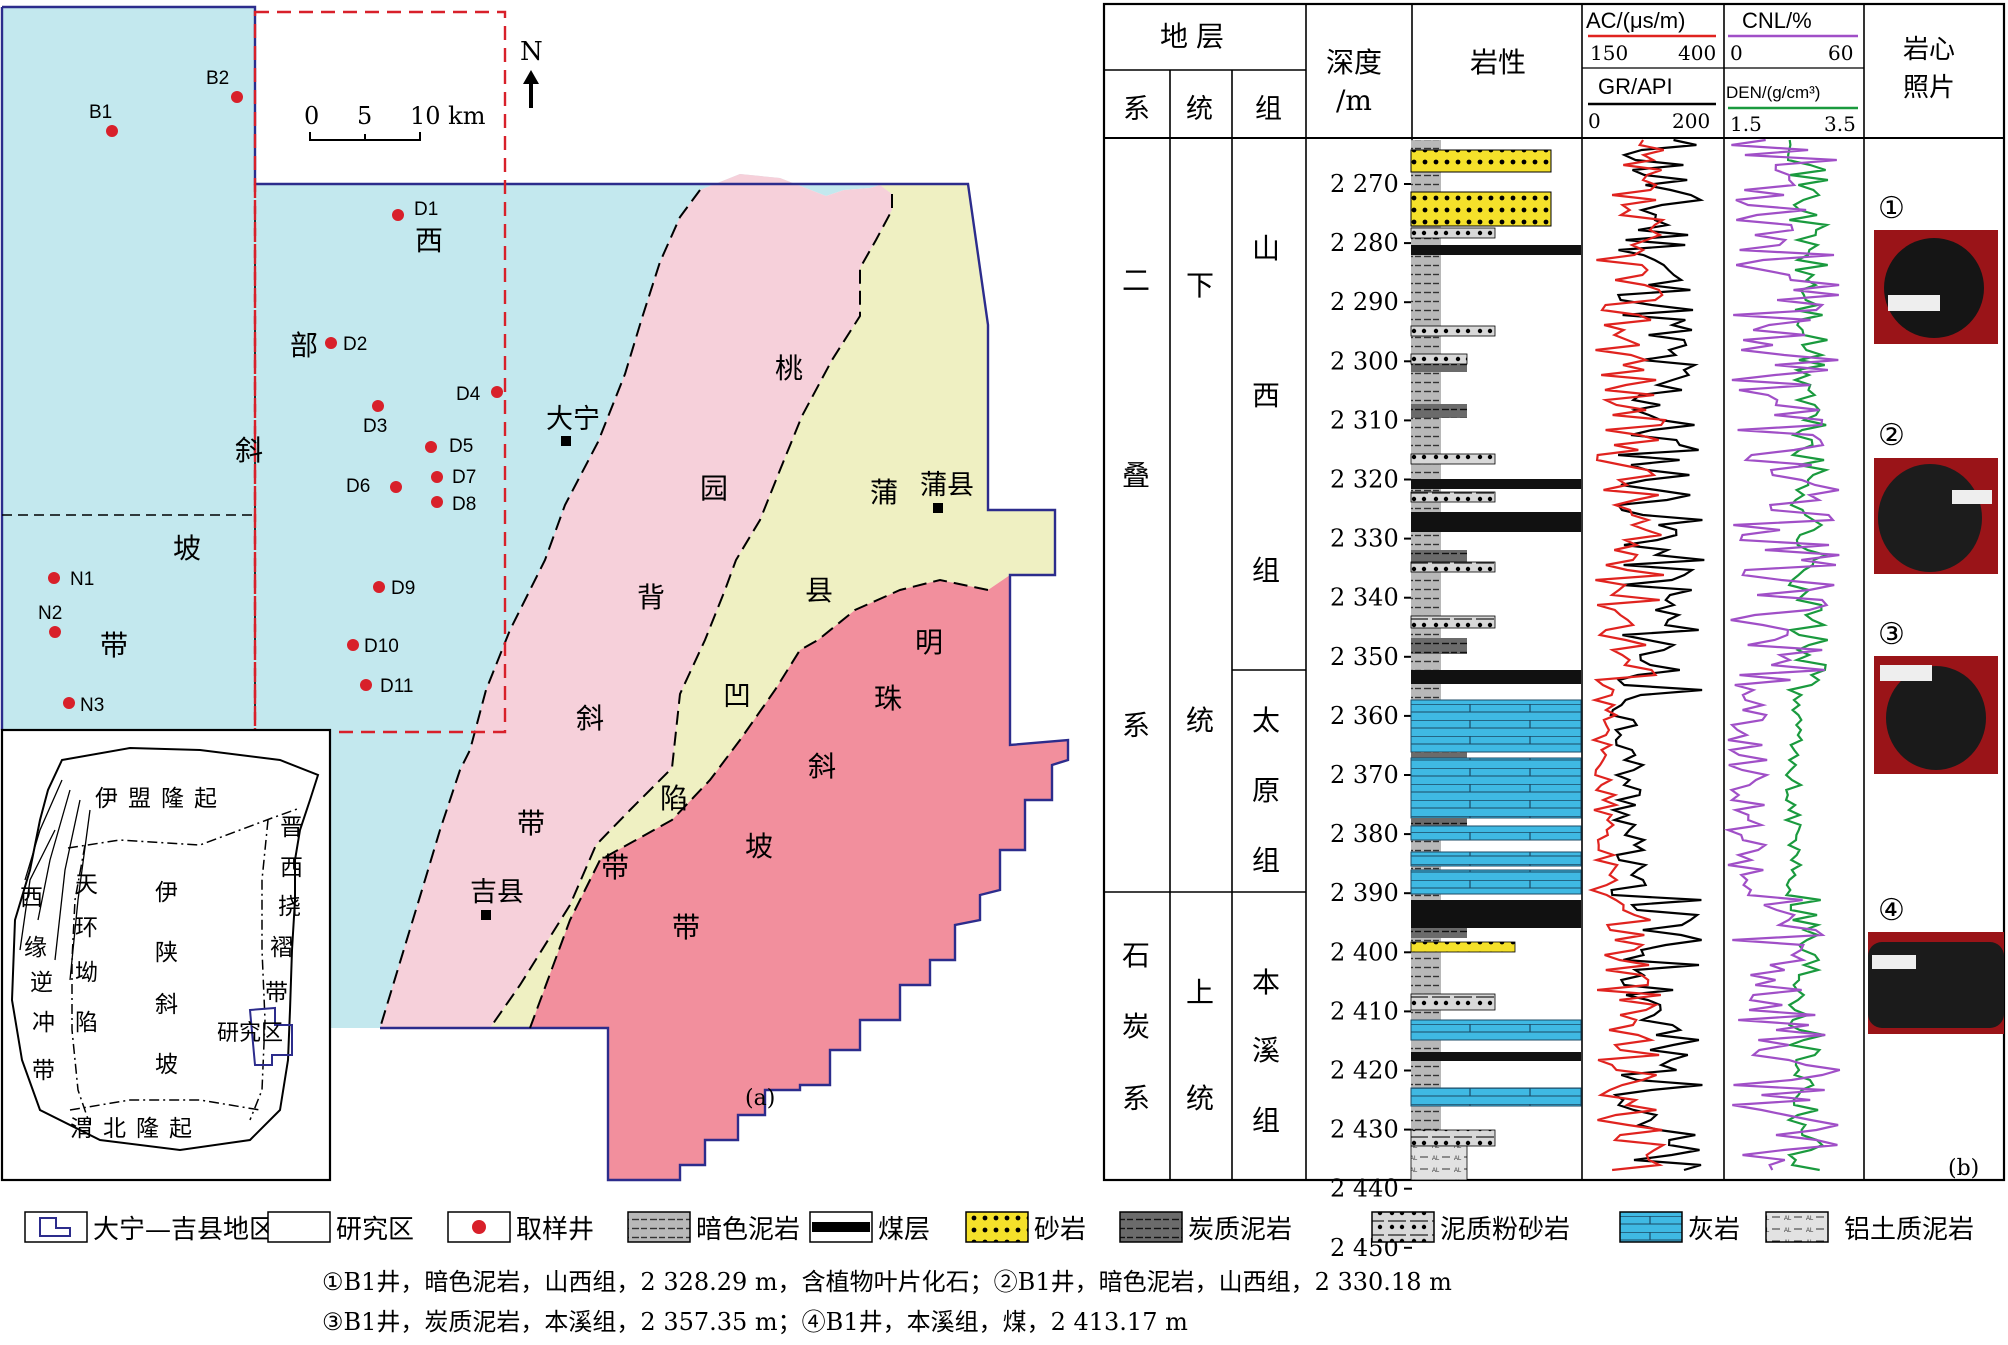 This screenshot has width=2008, height=1345. Describe the element at coordinates (1635, 86) in the screenshot. I see `header-gr: GR/API` at that location.